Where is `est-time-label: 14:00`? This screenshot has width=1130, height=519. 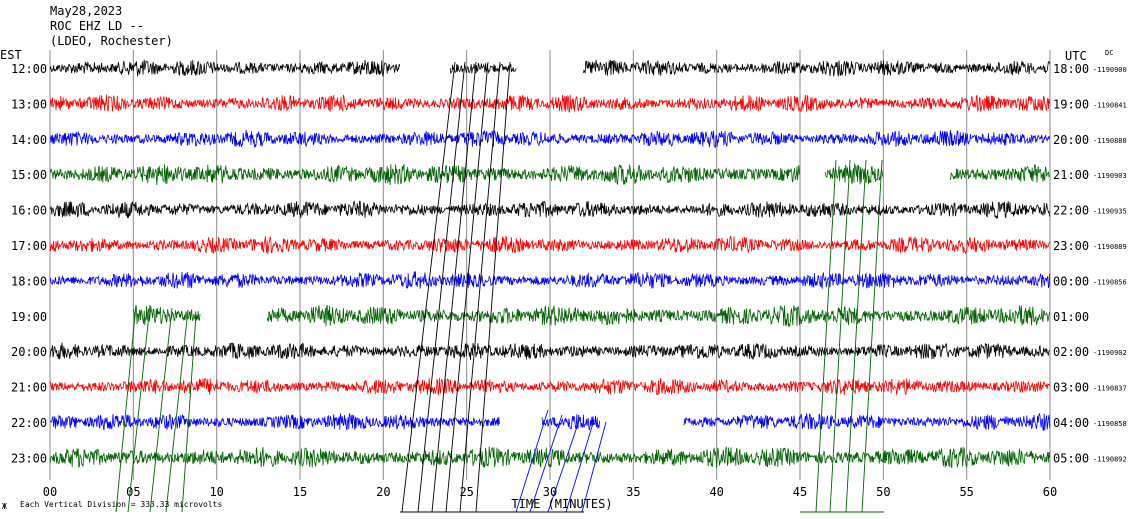
est-time-label: 14:00 is located at coordinates (29, 140).